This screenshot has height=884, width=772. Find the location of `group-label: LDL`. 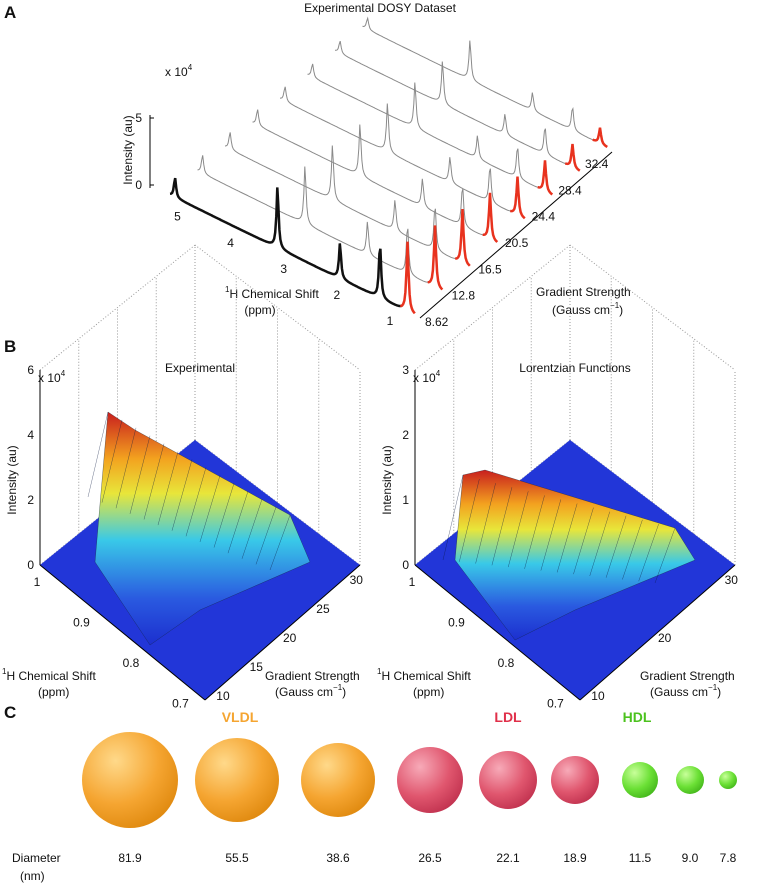

group-label: LDL is located at coordinates (508, 717).